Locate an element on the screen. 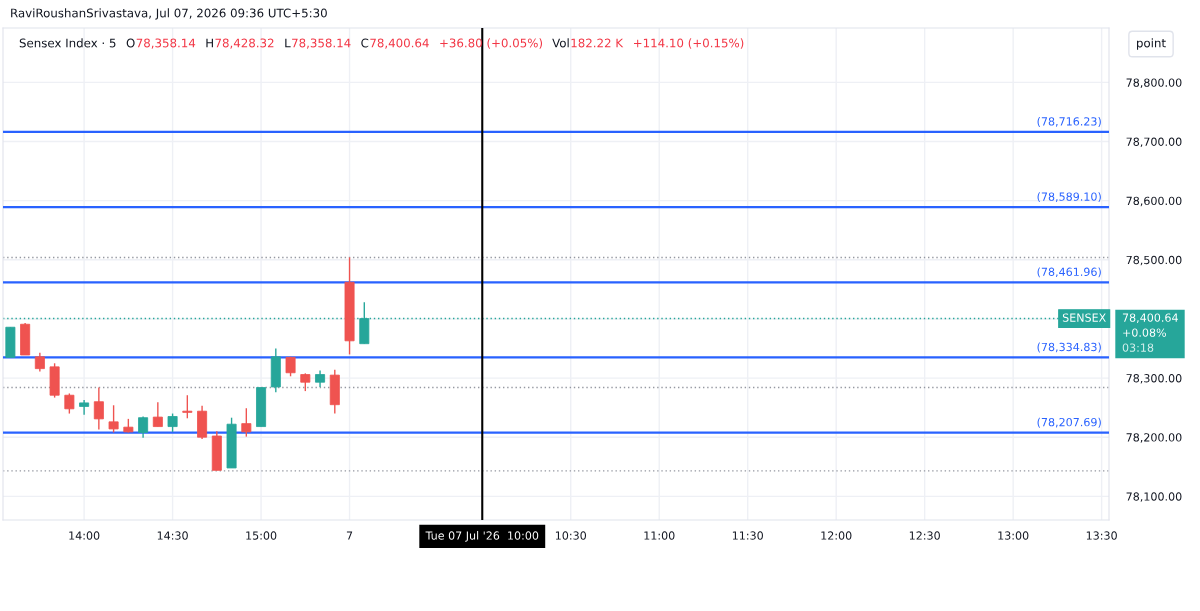 This screenshot has width=1200, height=611. y-tick-label: 78,300.00 is located at coordinates (1154, 379).